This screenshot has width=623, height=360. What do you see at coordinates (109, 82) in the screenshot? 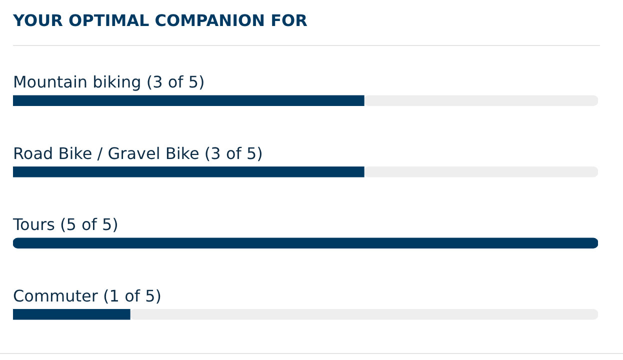
I see `y-tick-label: Mountain biking (3 of 5)` at bounding box center [109, 82].